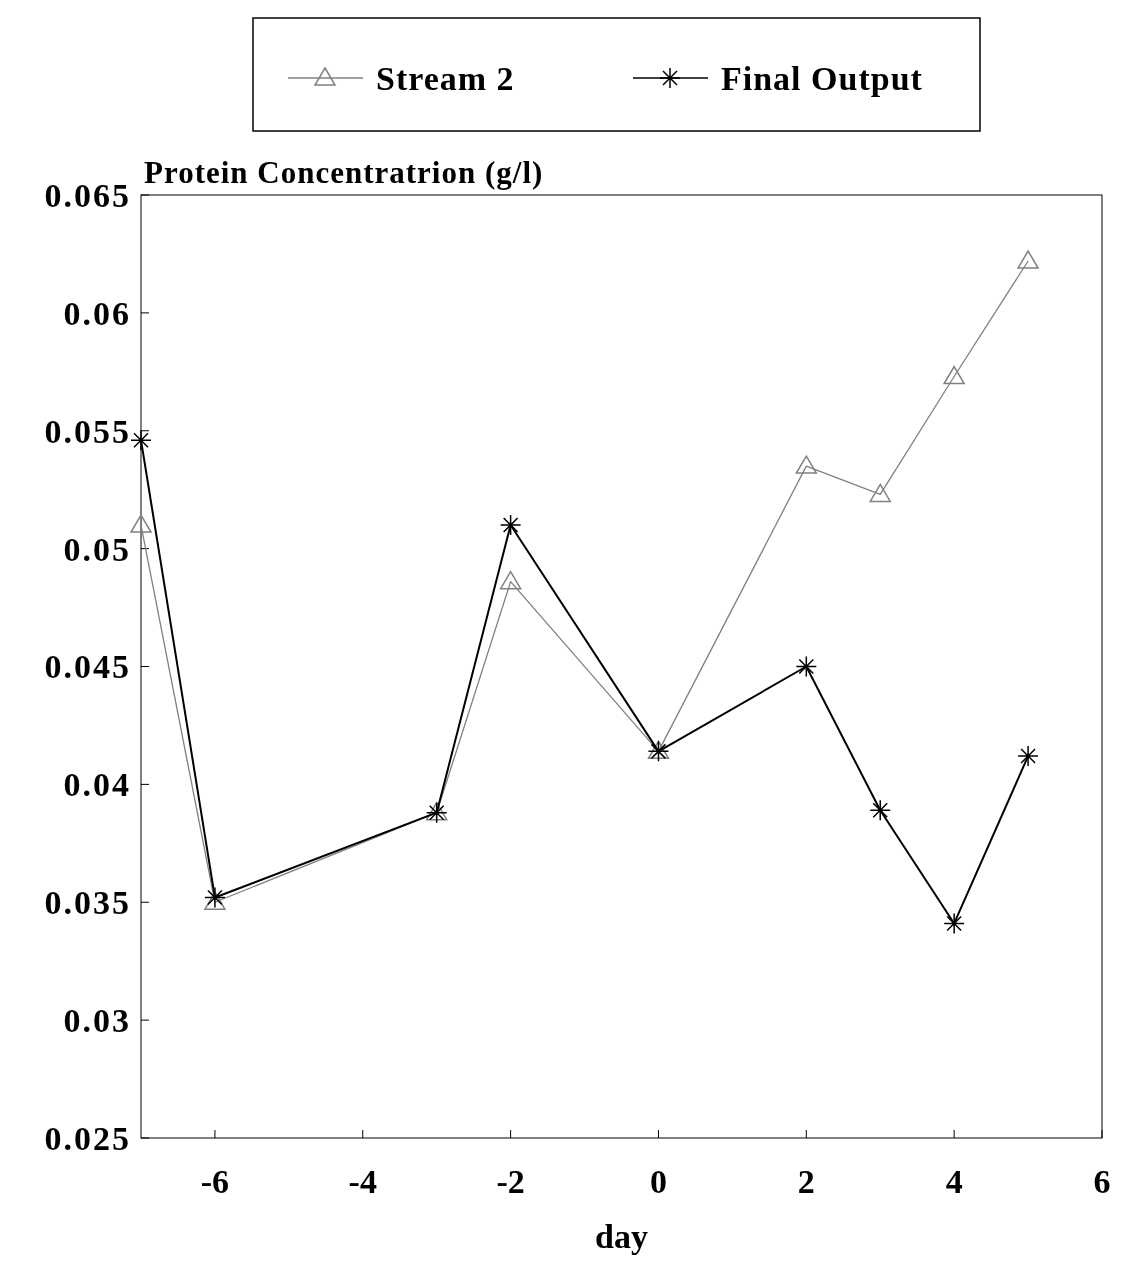  Describe the element at coordinates (658, 1181) in the screenshot. I see `x-tick-label: 0` at that location.